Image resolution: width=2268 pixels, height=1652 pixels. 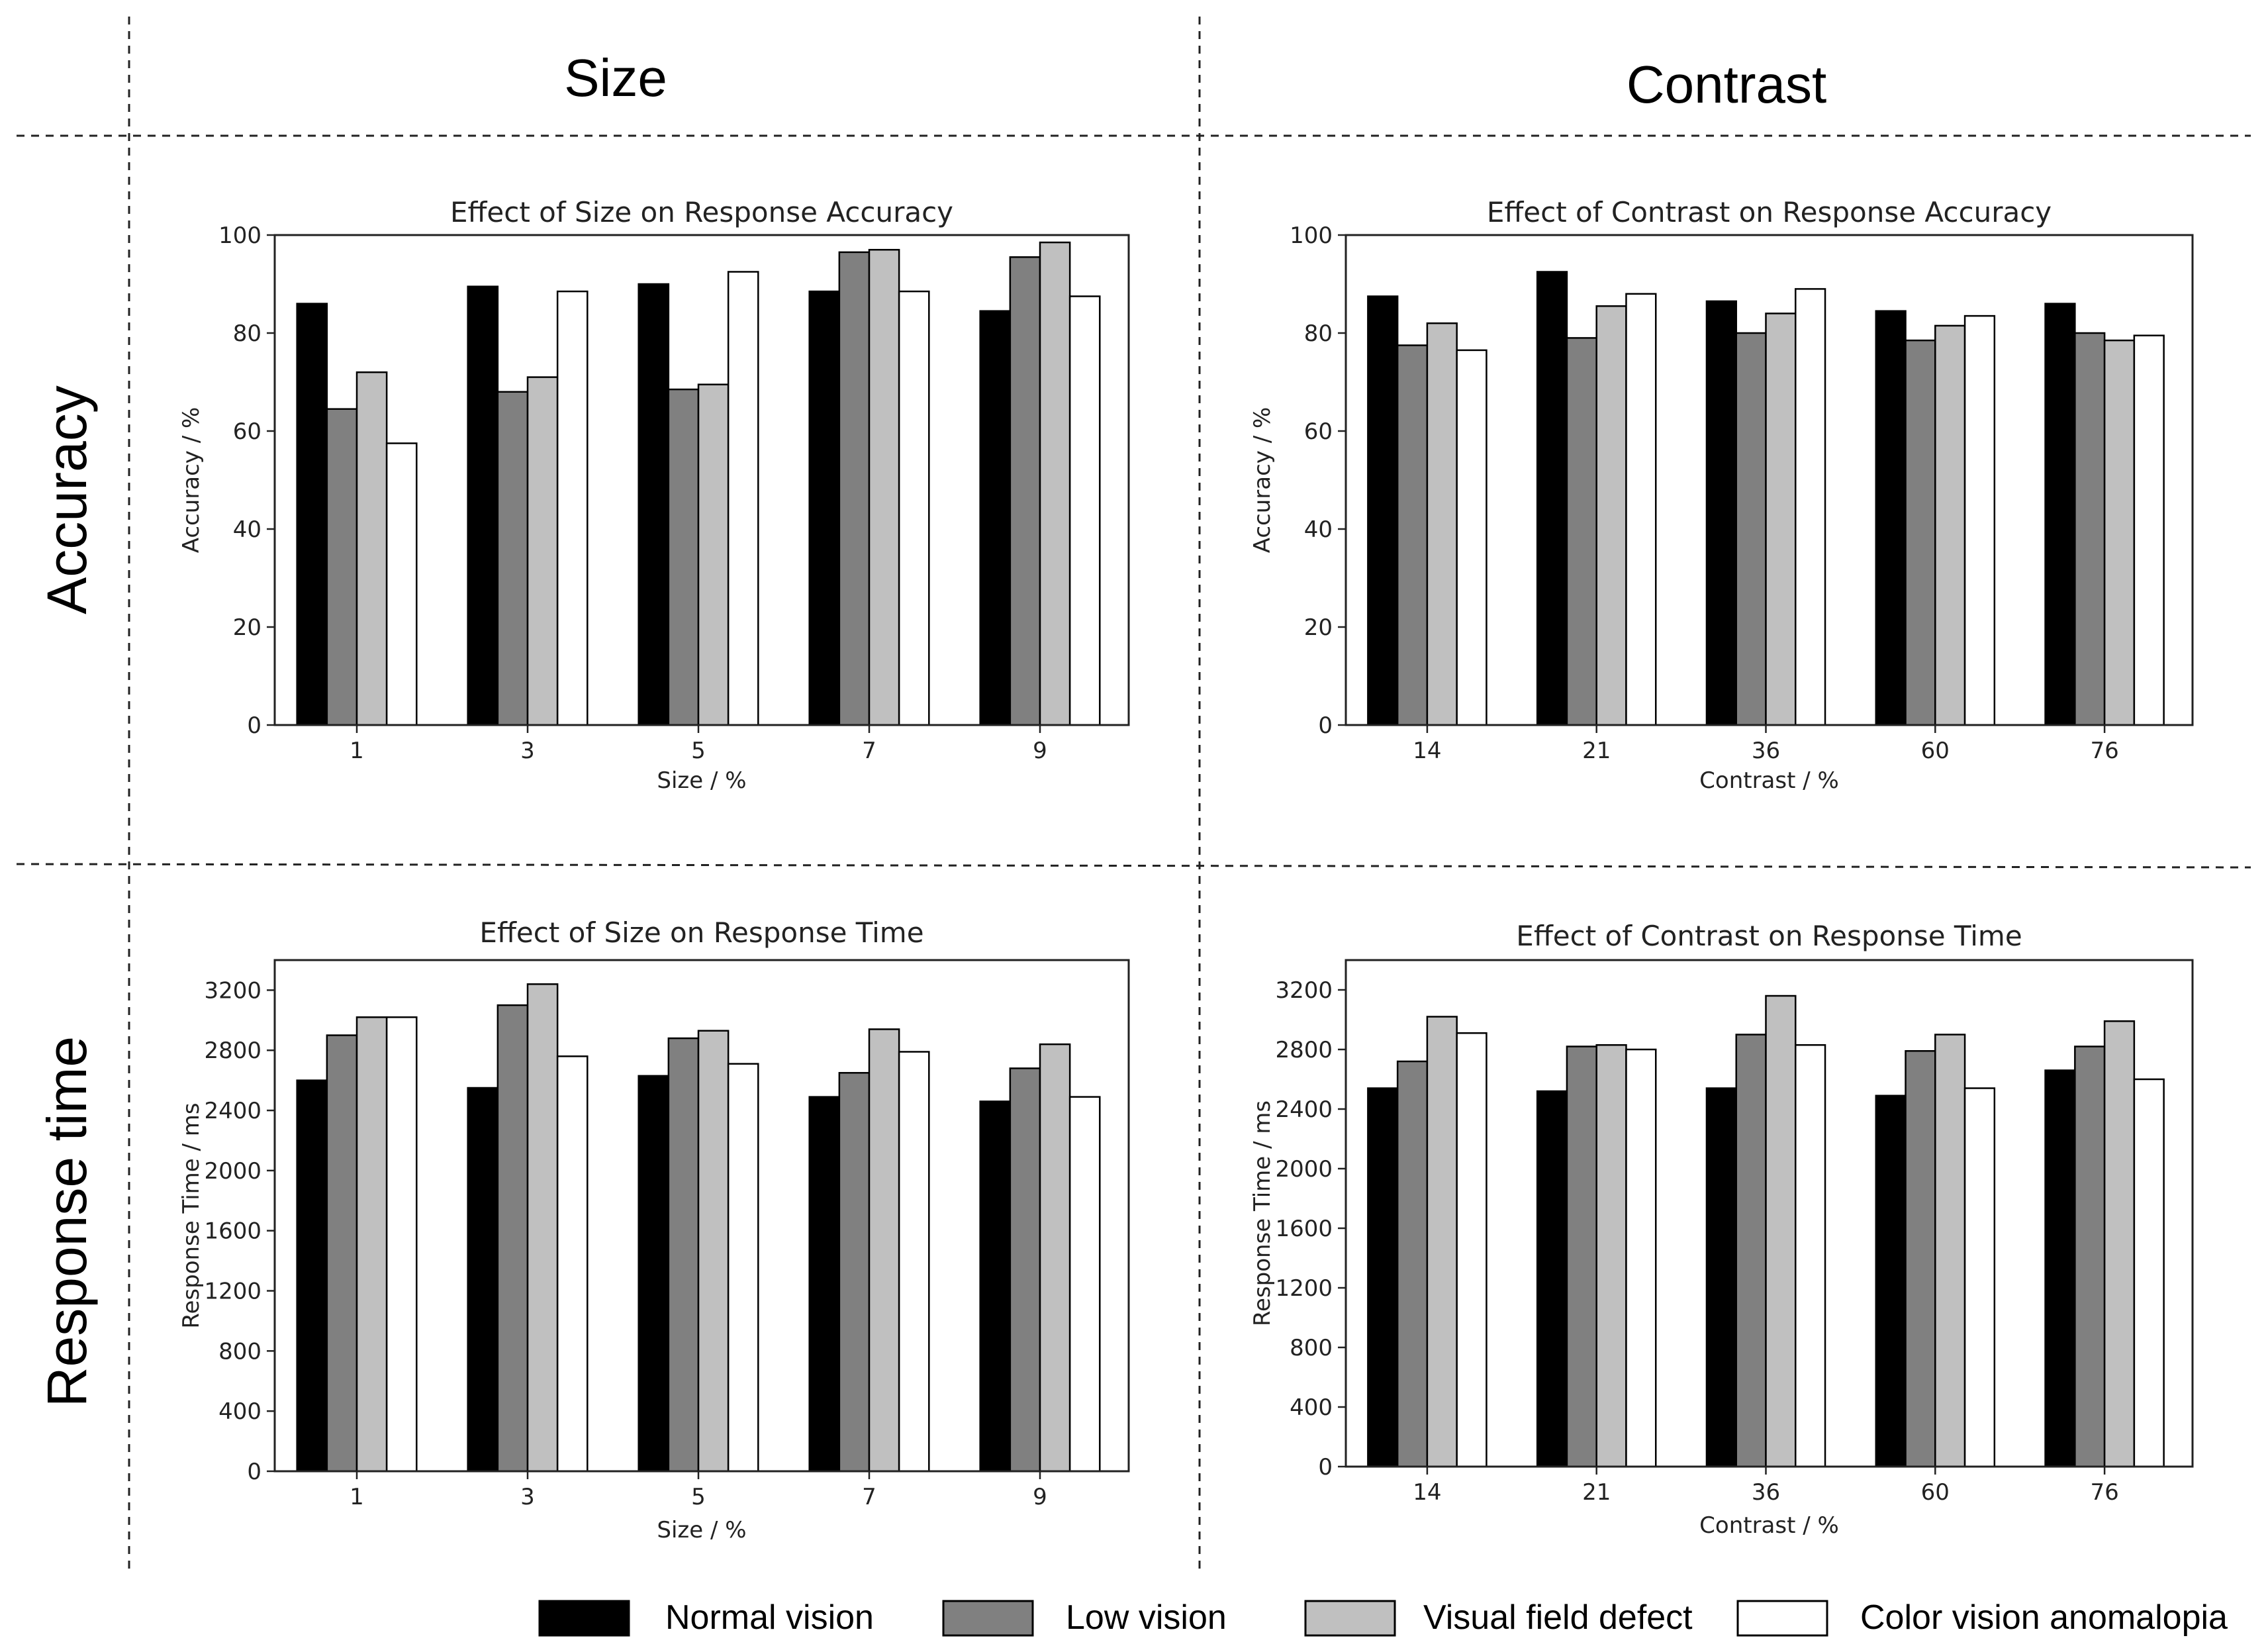 I want to click on row-header-response-time: Response time, so click(x=67, y=1221).